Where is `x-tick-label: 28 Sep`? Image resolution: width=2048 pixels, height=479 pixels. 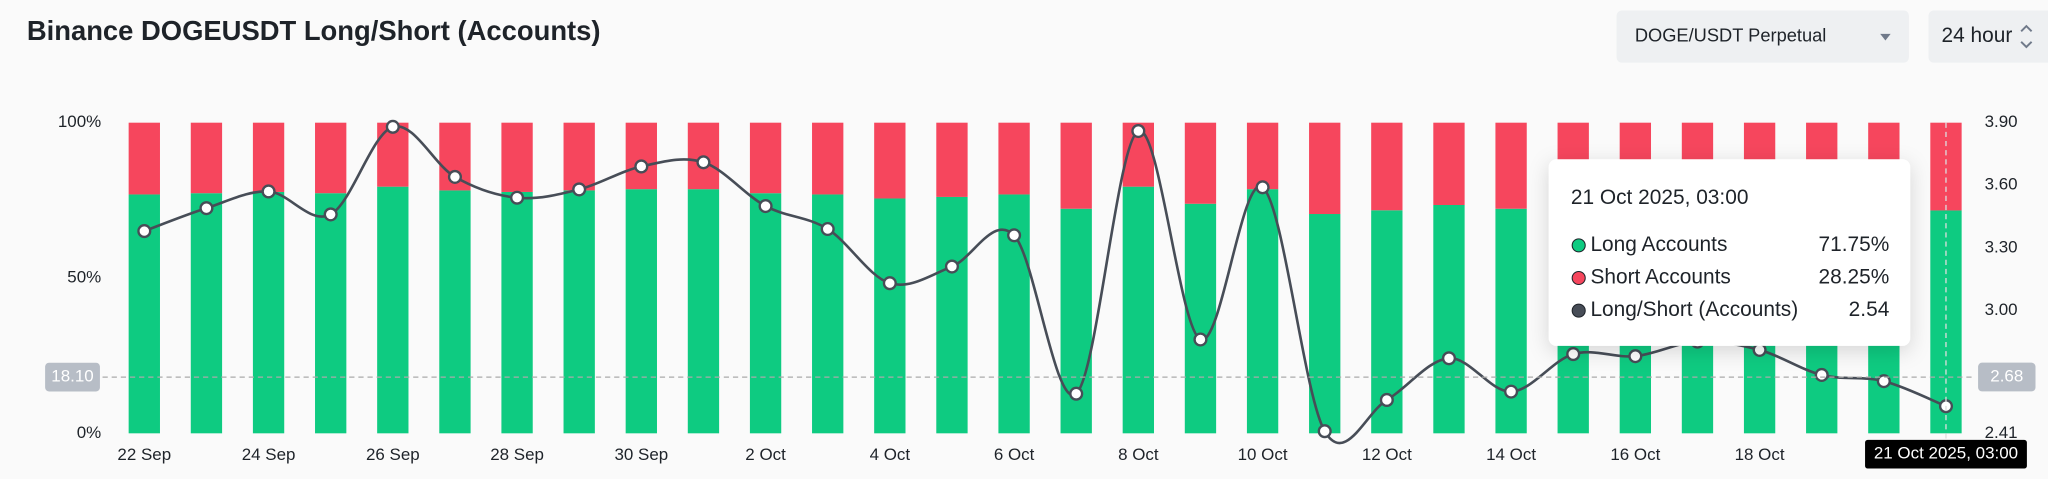 x-tick-label: 28 Sep is located at coordinates (517, 454).